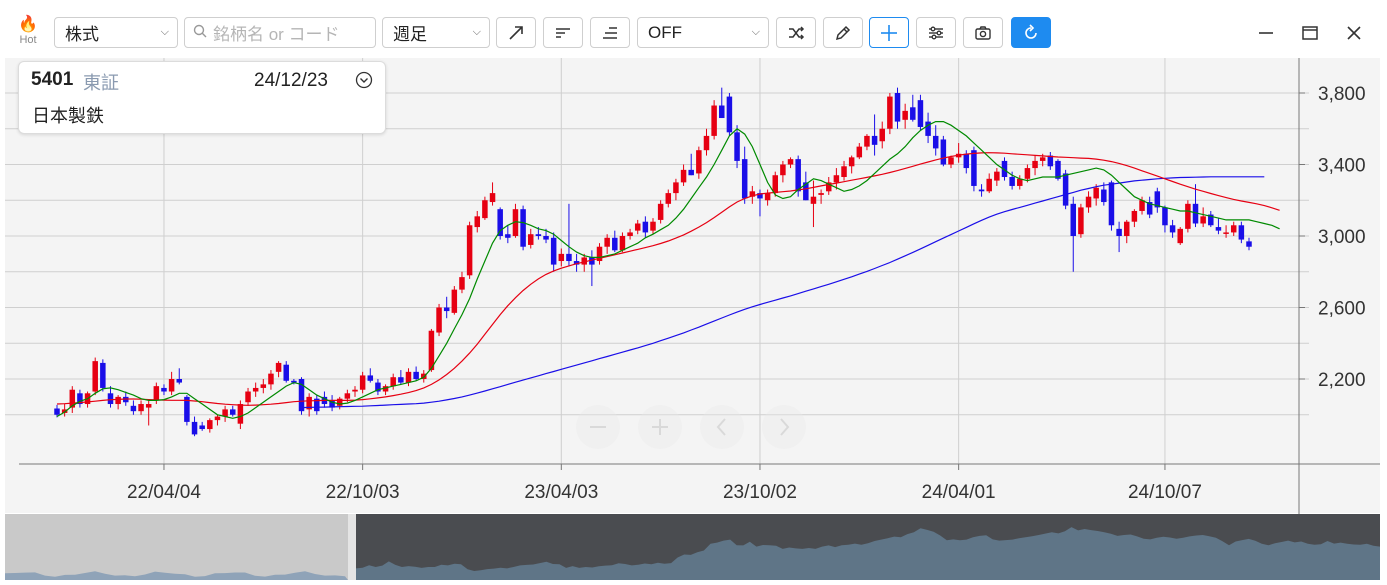 The image size is (1387, 585). I want to click on horizontal-lines-button, so click(610, 32).